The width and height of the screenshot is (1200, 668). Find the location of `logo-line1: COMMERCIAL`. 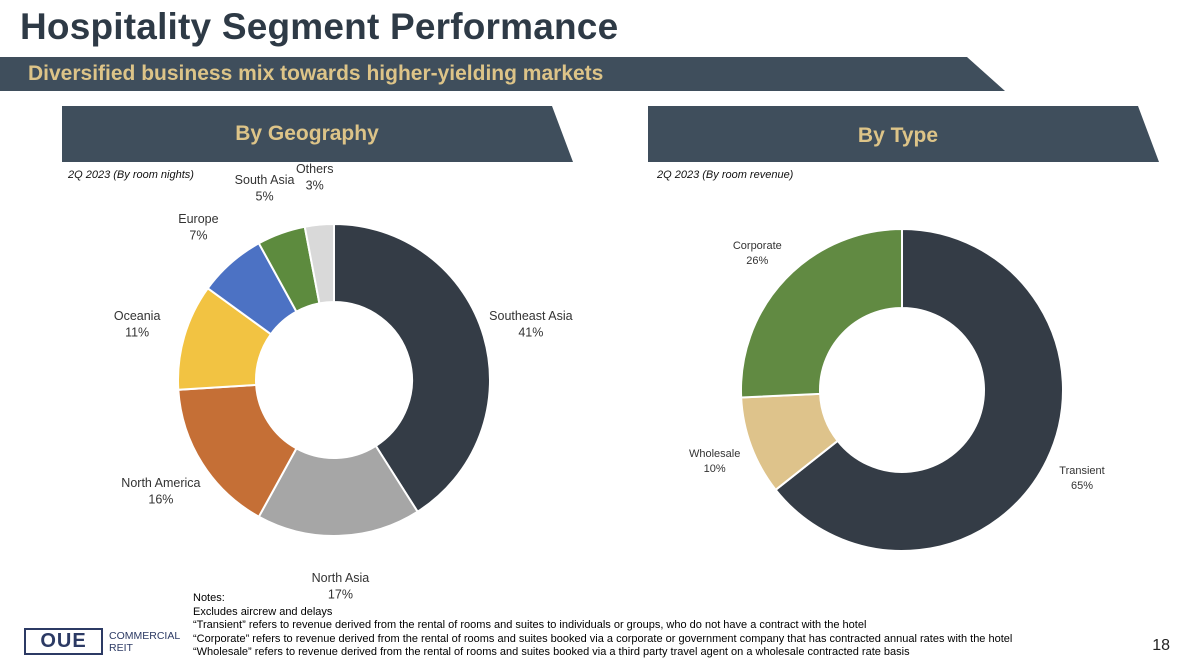

logo-line1: COMMERCIAL is located at coordinates (145, 636).